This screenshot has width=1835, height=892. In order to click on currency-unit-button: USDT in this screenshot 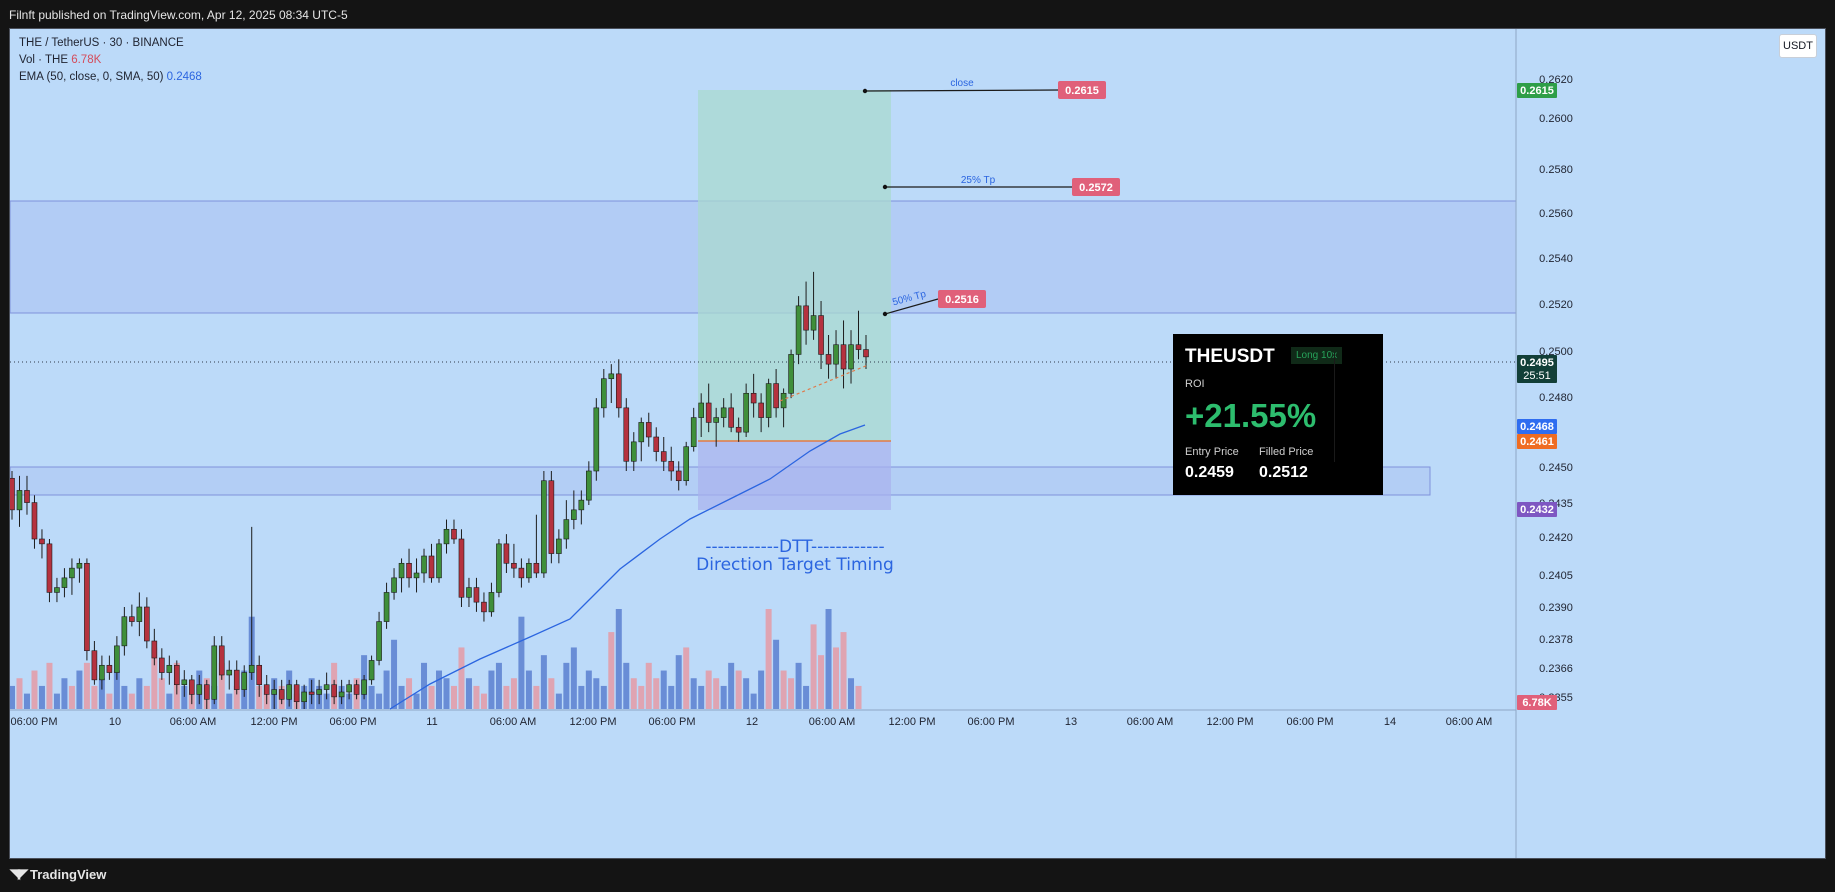, I will do `click(1798, 46)`.